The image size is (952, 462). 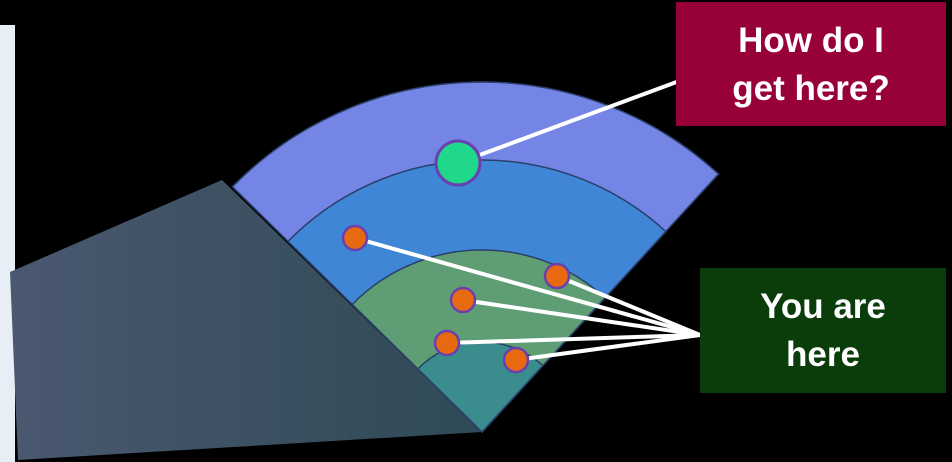 What do you see at coordinates (811, 40) in the screenshot?
I see `callout-text: How do I` at bounding box center [811, 40].